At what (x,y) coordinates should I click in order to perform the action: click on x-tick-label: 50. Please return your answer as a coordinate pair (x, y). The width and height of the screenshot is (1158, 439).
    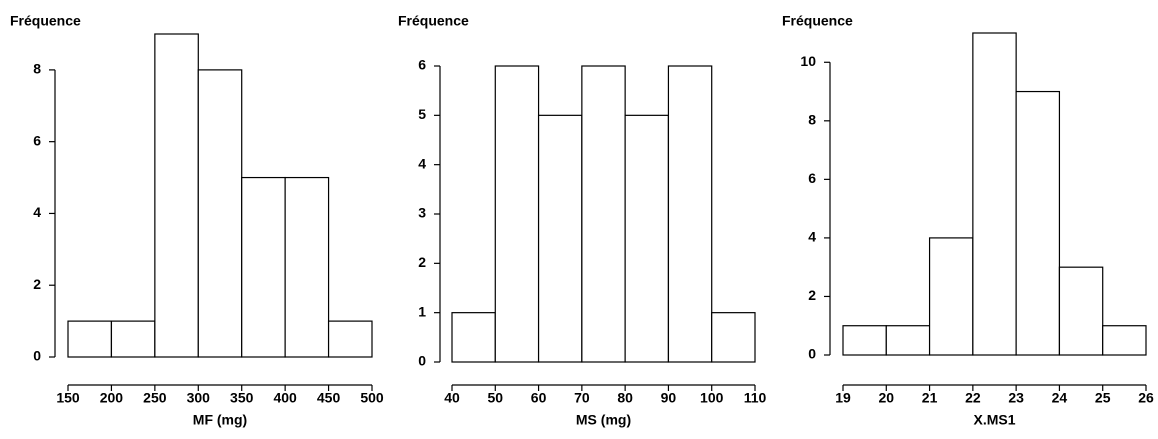
    Looking at the image, I should click on (495, 398).